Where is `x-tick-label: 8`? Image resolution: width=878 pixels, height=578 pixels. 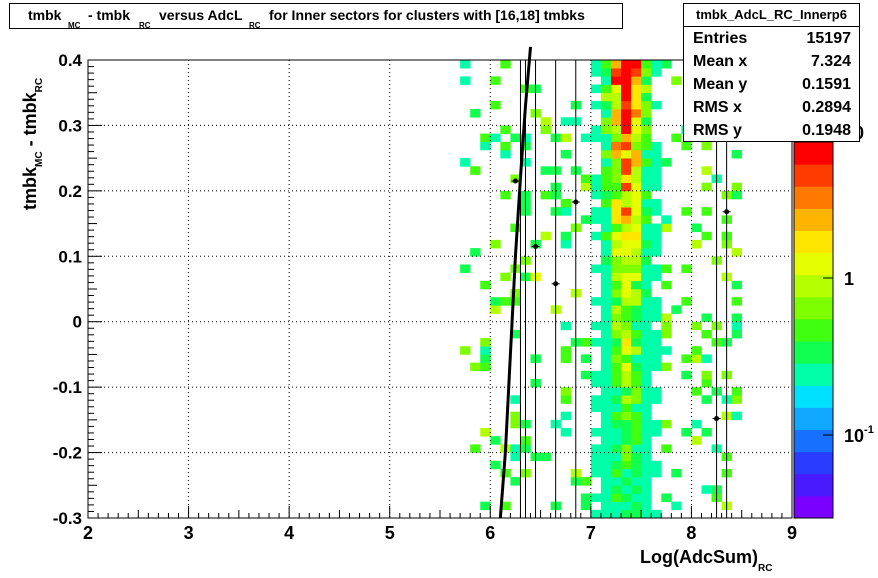 x-tick-label: 8 is located at coordinates (691, 533).